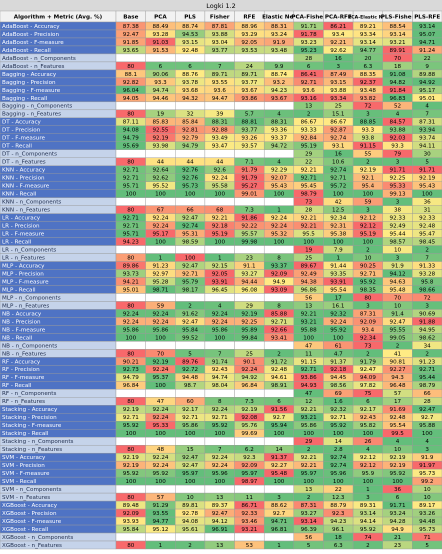  Describe the element at coordinates (249, 266) in the screenshot. I see `cell-value: 91.1` at that location.